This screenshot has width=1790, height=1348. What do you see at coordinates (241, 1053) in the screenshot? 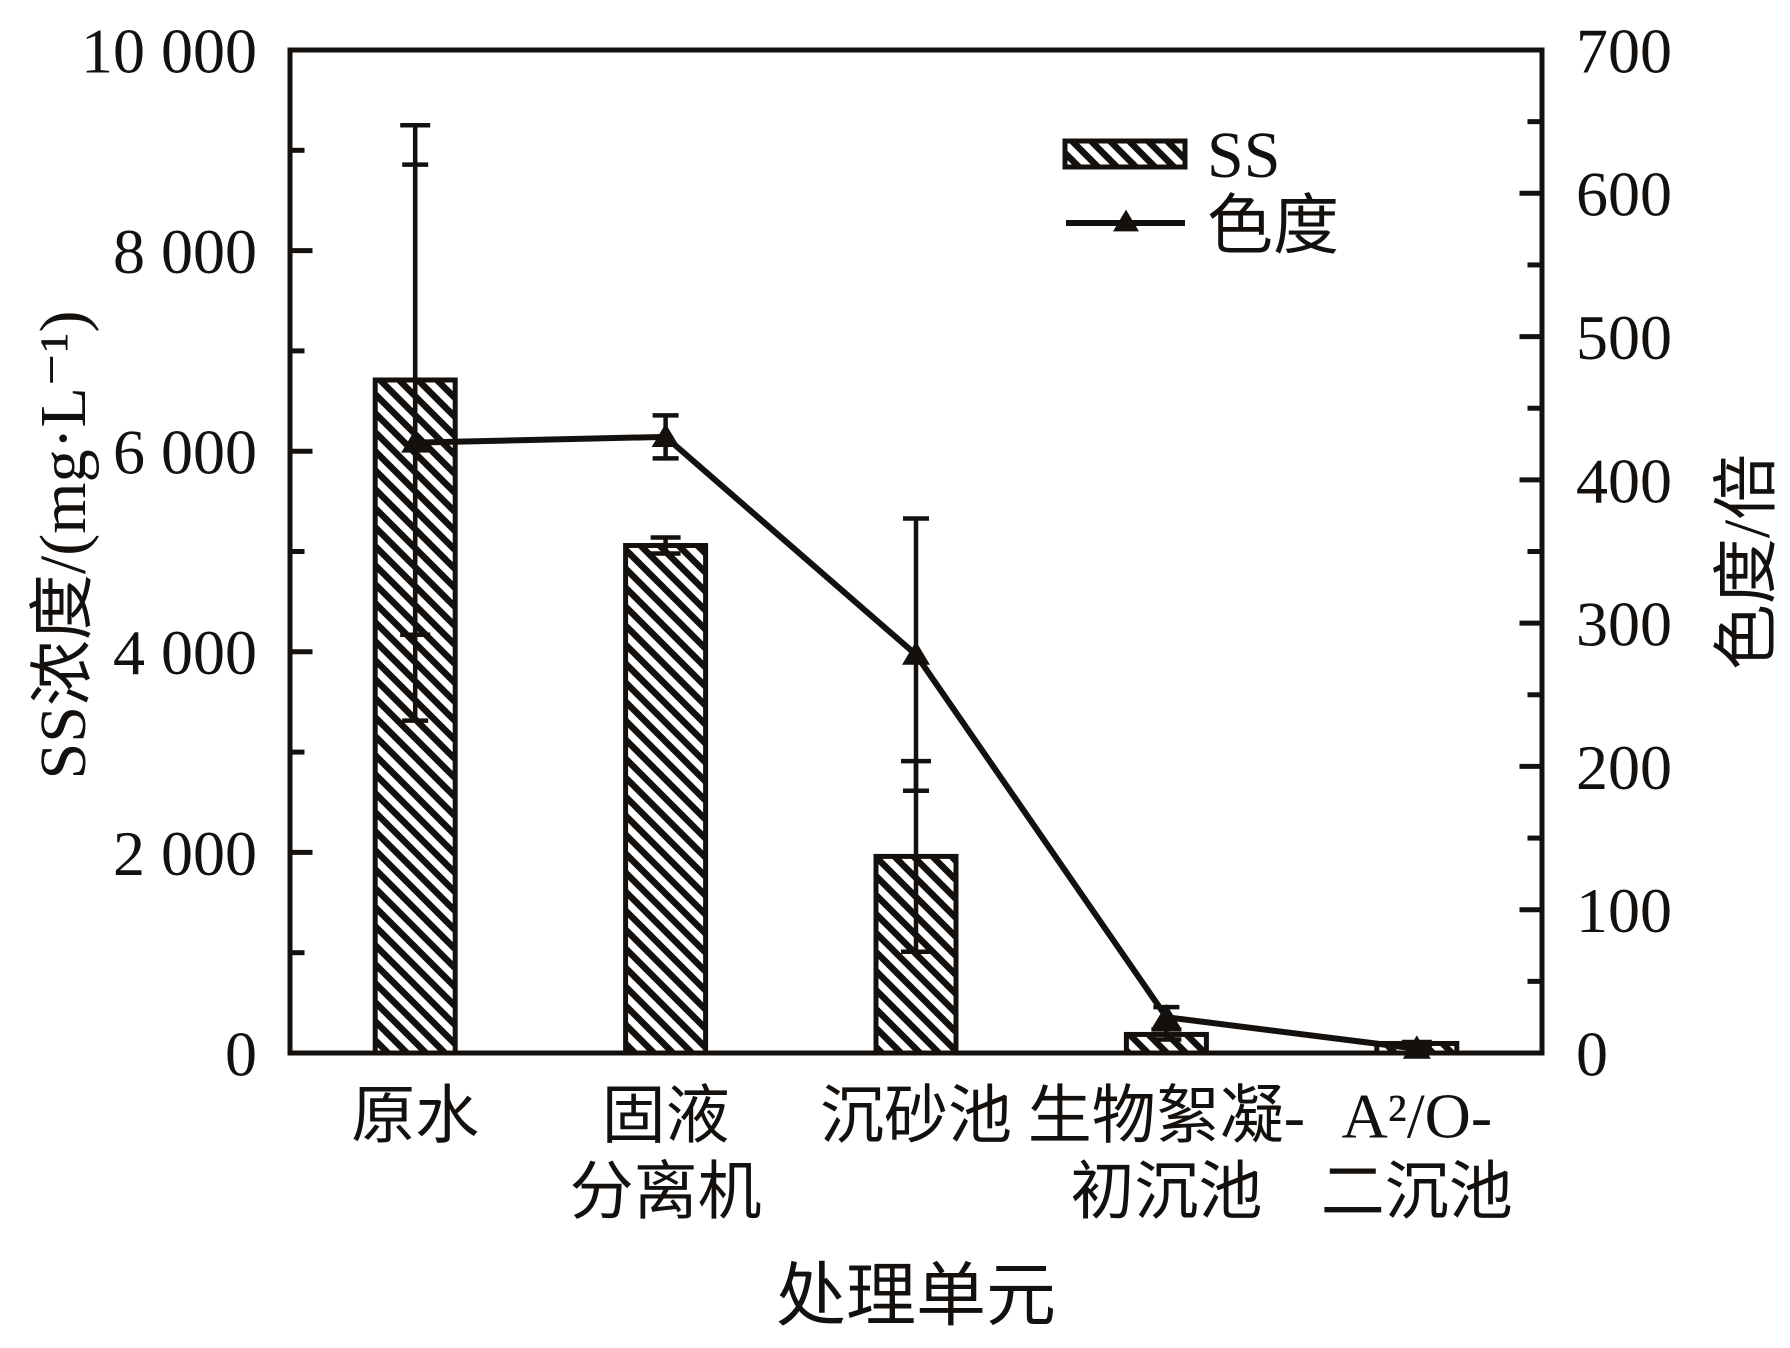
I see `tick-label-y-left-0: 0` at bounding box center [241, 1053].